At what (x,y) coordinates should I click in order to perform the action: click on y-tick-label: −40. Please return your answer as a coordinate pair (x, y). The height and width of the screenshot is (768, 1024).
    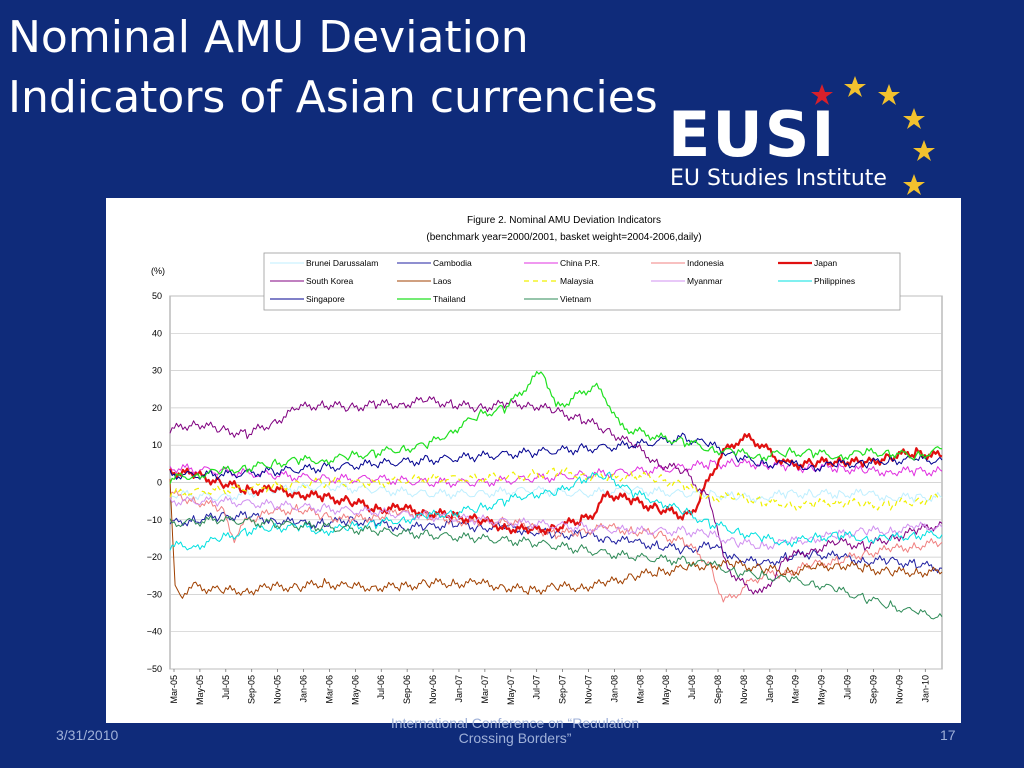
    Looking at the image, I should click on (154, 632).